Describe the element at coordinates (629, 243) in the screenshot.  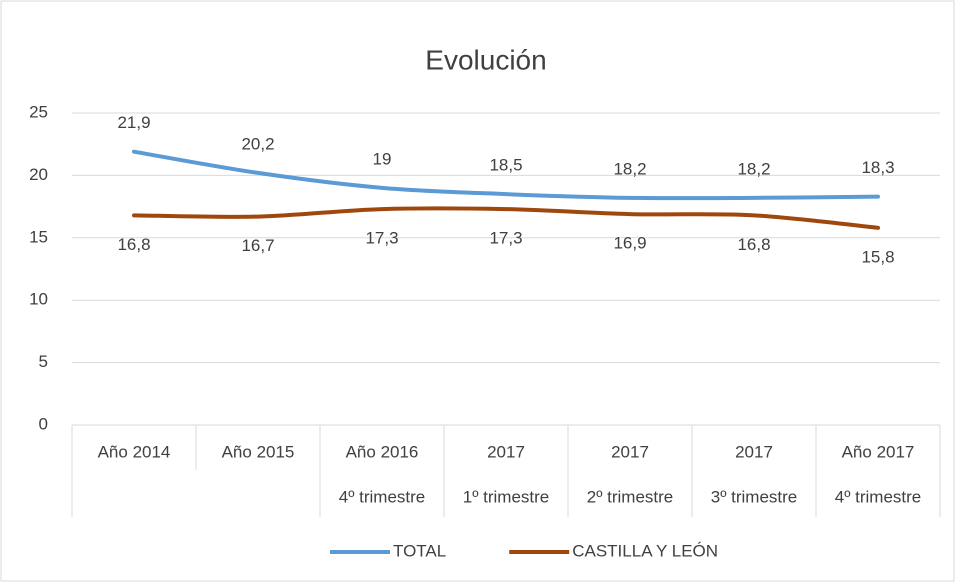
I see `data-label: 16,9` at that location.